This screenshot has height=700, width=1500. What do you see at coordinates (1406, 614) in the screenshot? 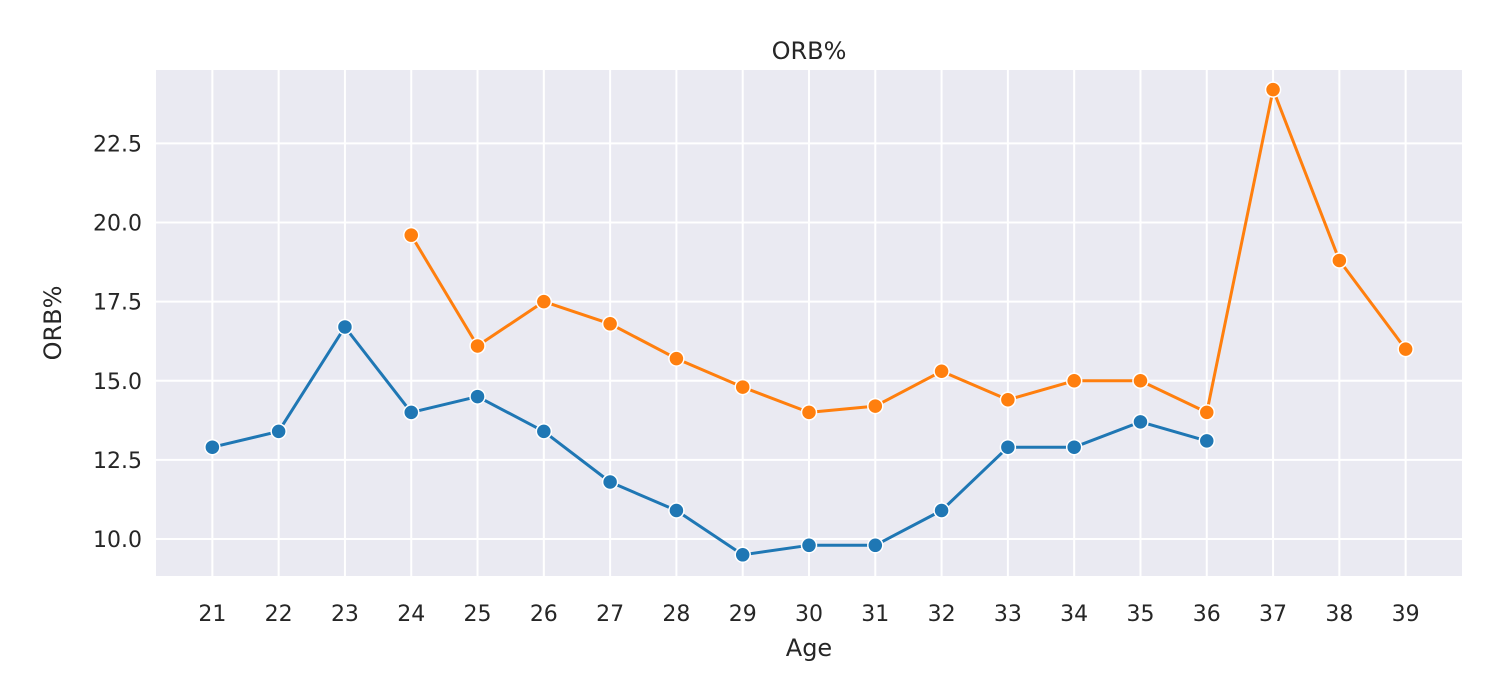
I see `x-tick-label: 39` at bounding box center [1406, 614].